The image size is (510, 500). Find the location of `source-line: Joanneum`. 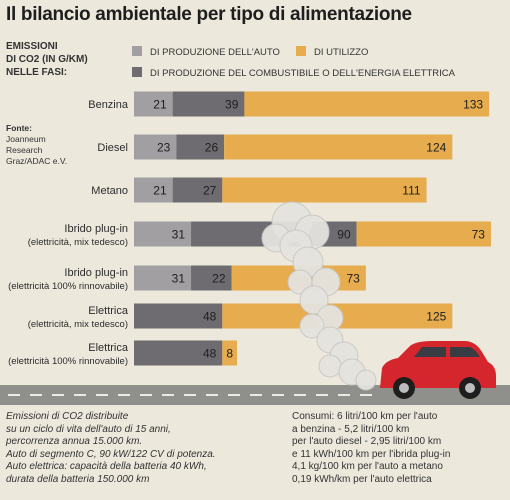

source-line: Joanneum is located at coordinates (26, 139).